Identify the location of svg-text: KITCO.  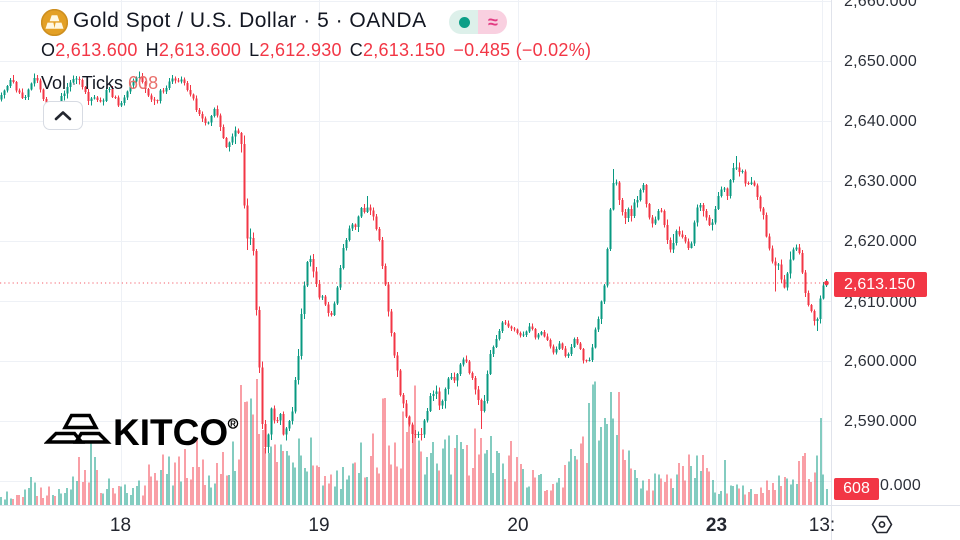
(170, 431).